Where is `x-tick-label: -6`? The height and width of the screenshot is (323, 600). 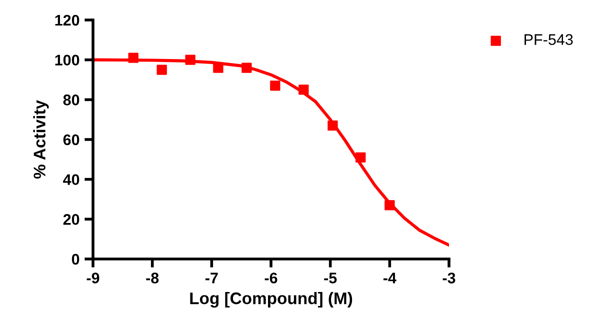 x-tick-label: -6 is located at coordinates (271, 278).